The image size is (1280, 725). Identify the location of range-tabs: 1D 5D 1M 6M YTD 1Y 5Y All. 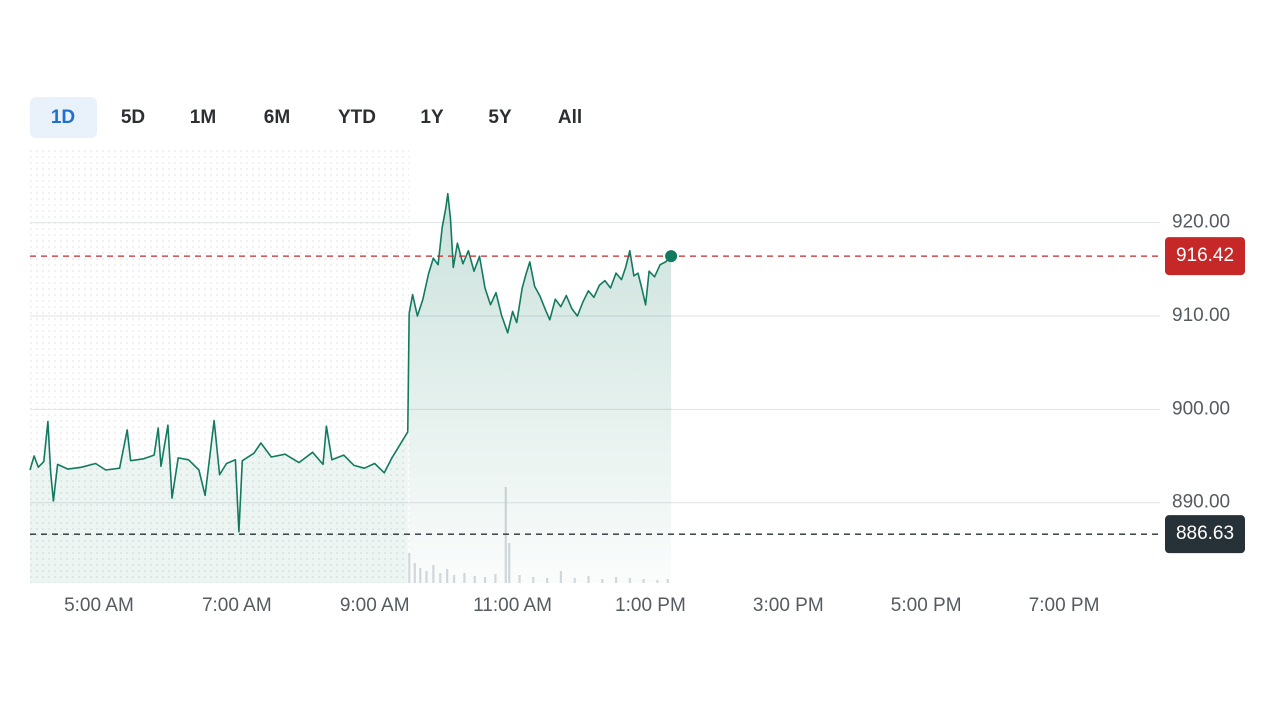
(306, 117).